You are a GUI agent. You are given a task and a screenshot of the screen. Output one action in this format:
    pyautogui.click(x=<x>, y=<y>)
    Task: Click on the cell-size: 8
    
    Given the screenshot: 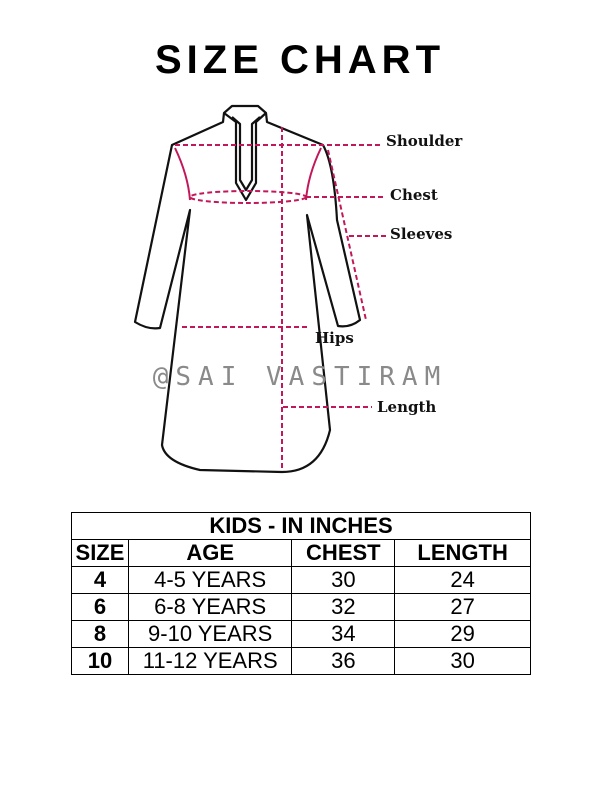 What is the action you would take?
    pyautogui.click(x=100, y=634)
    